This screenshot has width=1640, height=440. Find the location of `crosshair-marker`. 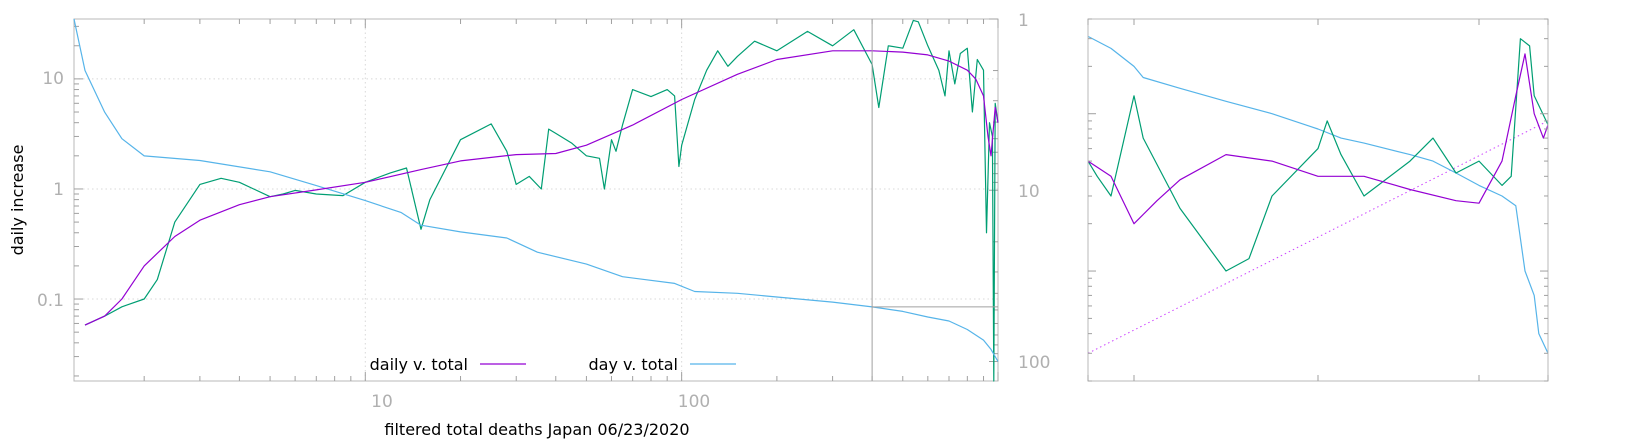

crosshair-marker is located at coordinates (934, 200).